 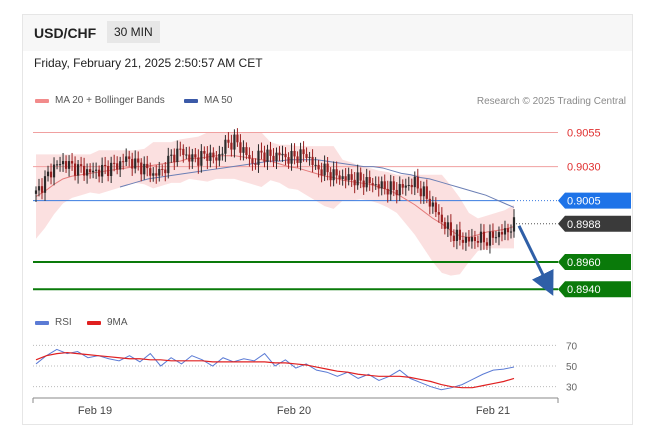 I want to click on credit-text: Research © 2025 Trading Central, so click(x=551, y=101).